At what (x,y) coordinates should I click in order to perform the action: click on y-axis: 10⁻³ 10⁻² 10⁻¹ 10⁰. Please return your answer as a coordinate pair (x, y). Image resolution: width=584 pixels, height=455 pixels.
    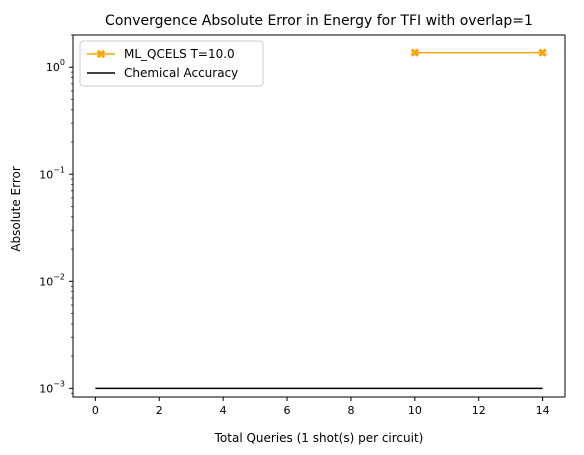
    Looking at the image, I should click on (56, 214).